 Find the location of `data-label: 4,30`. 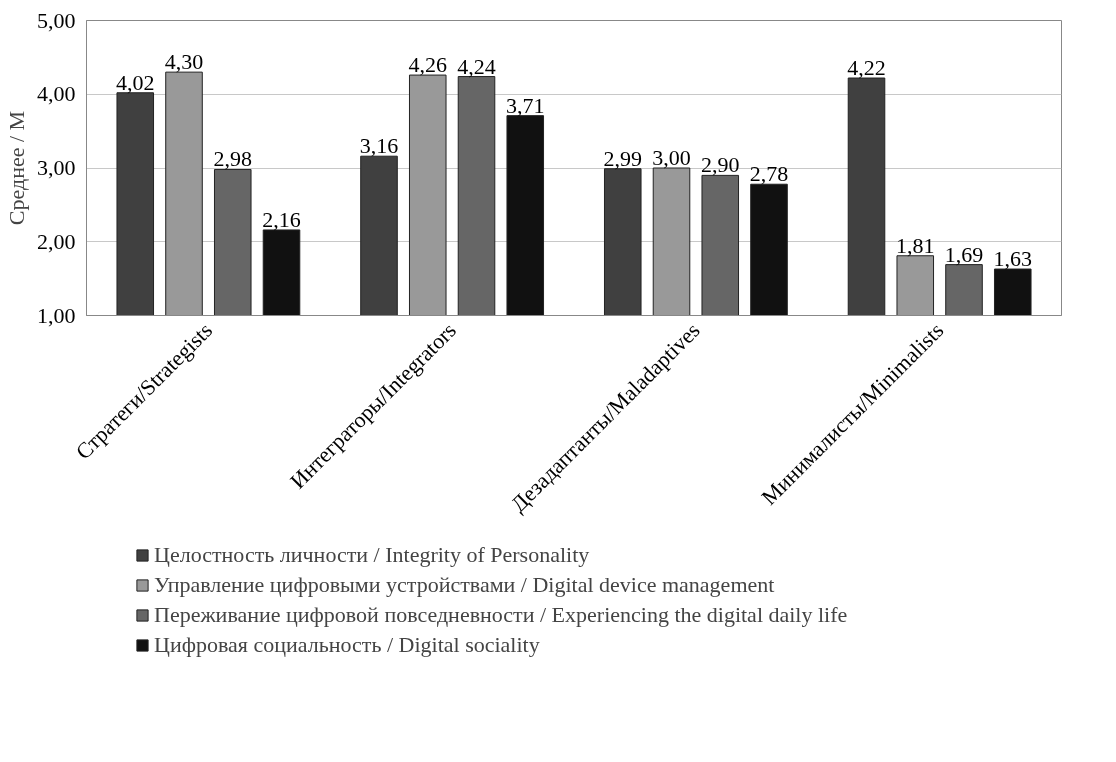

data-label: 4,30 is located at coordinates (184, 62).